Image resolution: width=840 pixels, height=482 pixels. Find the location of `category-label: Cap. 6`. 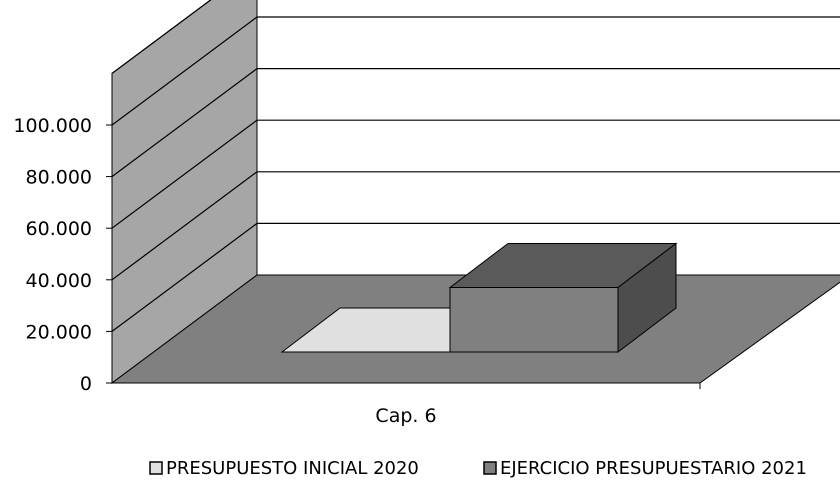

category-label: Cap. 6 is located at coordinates (405, 416).